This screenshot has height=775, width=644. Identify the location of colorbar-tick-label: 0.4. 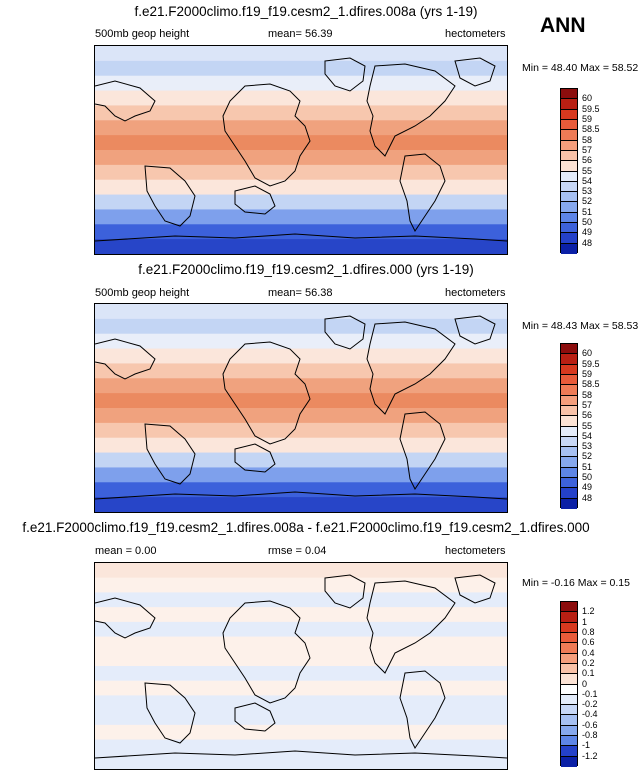
(588, 652).